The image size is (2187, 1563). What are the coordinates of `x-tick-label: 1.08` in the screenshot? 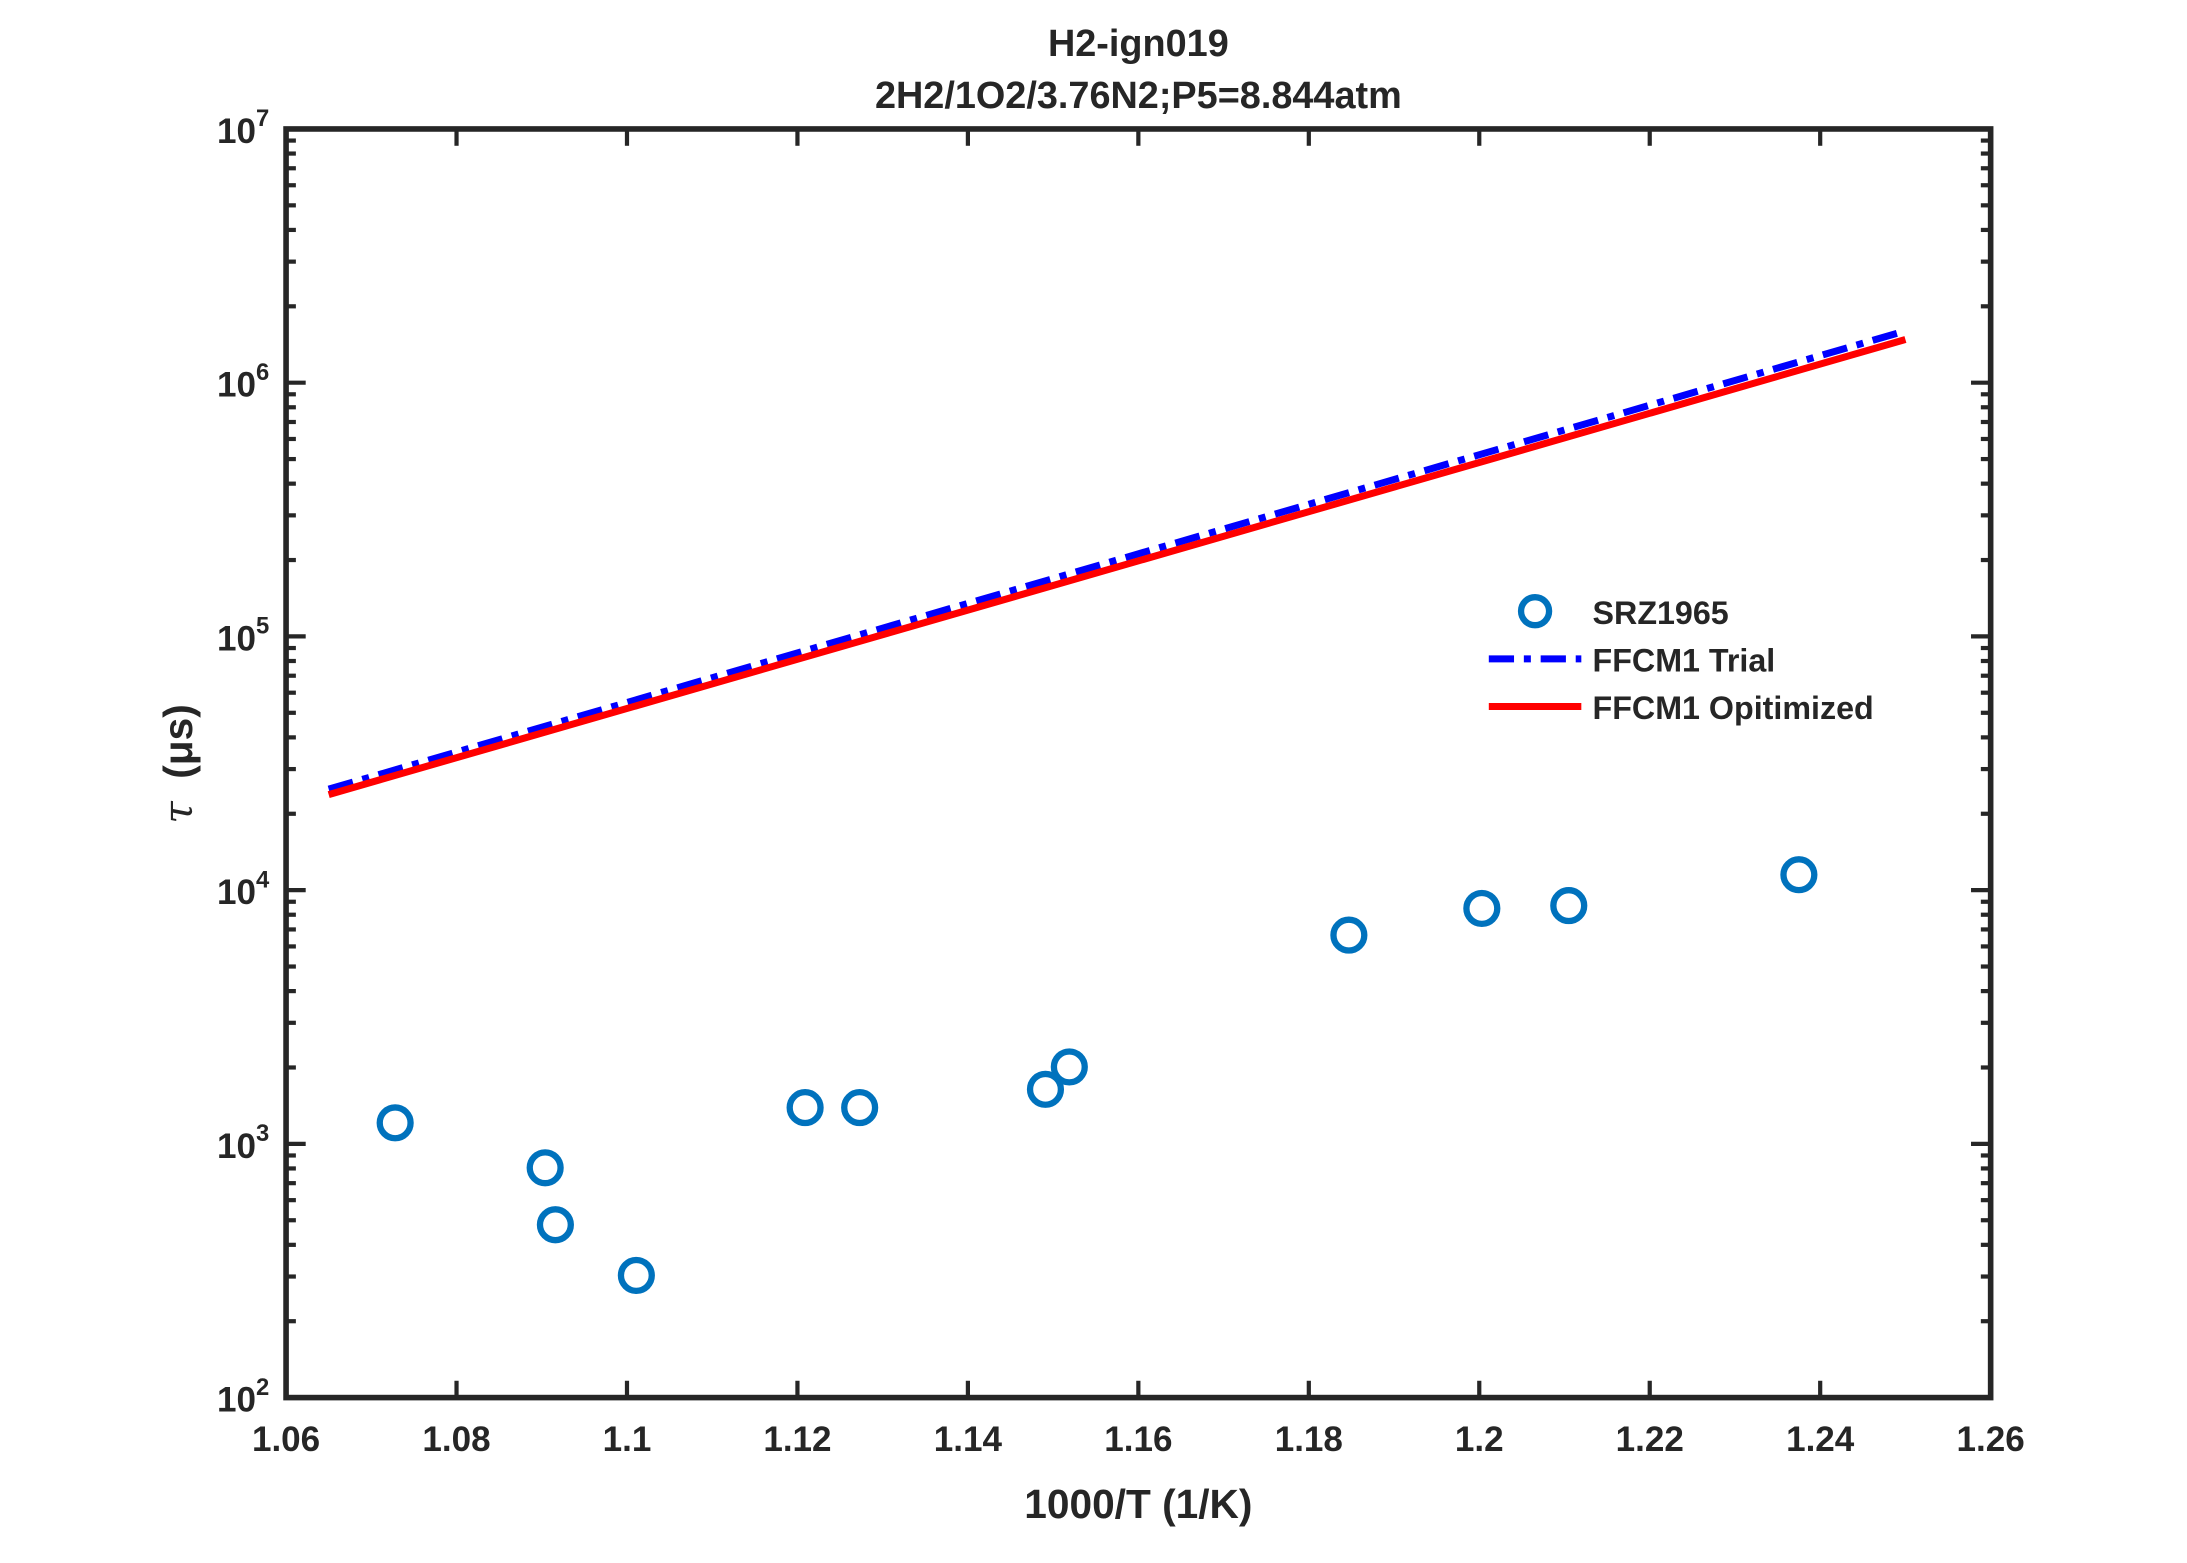 It's located at (456, 1439).